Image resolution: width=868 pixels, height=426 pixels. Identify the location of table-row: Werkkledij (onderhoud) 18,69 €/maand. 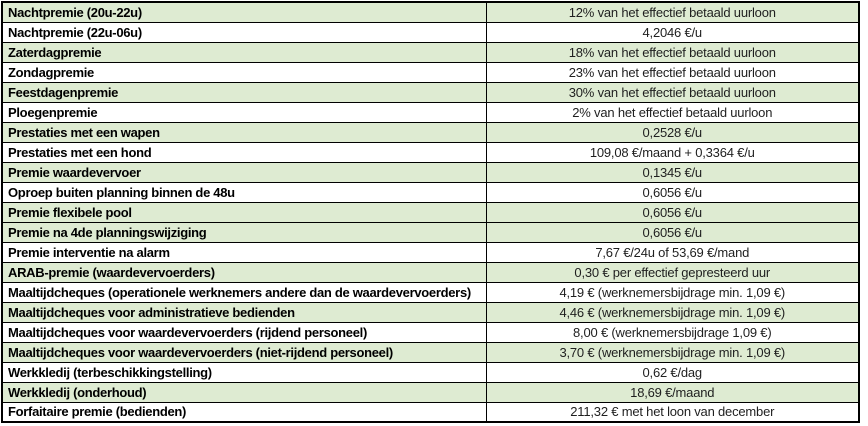
(430, 392).